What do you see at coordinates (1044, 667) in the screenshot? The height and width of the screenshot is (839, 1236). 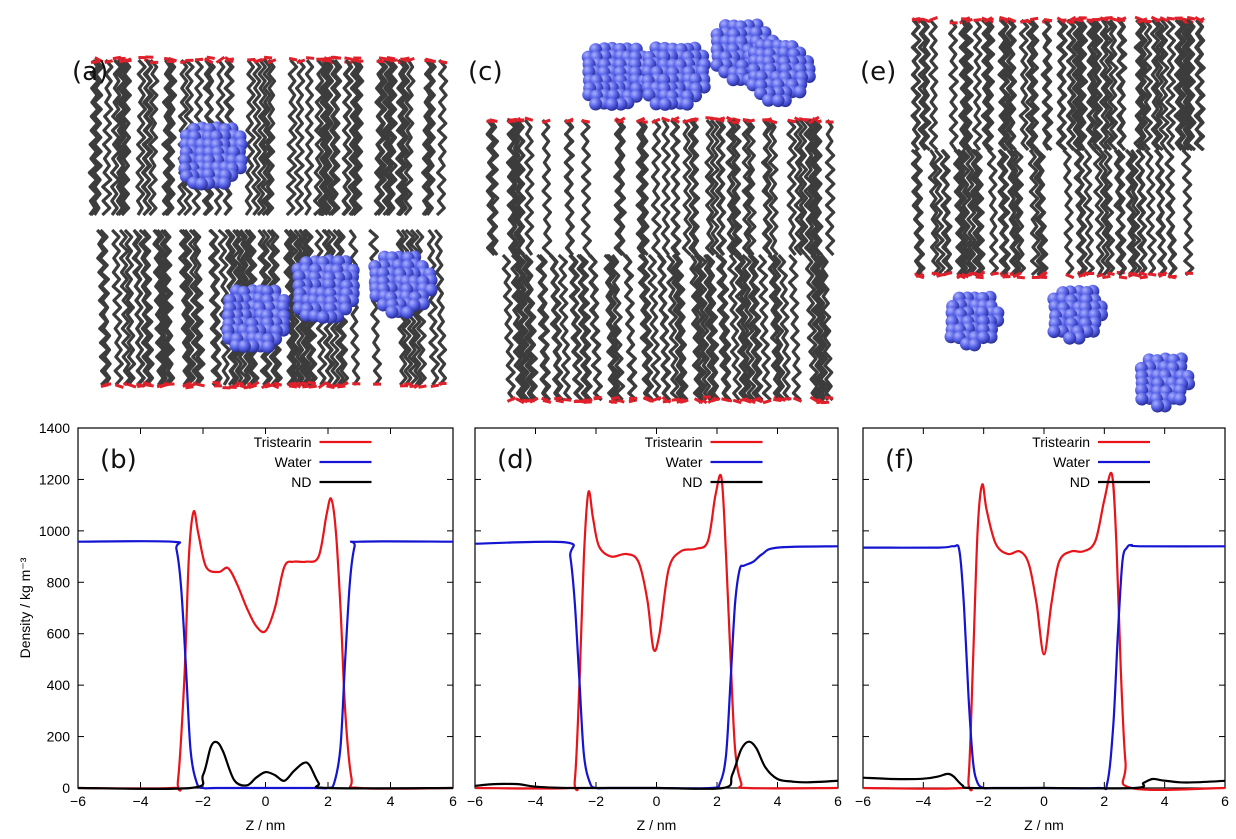 I see `series-line-water` at bounding box center [1044, 667].